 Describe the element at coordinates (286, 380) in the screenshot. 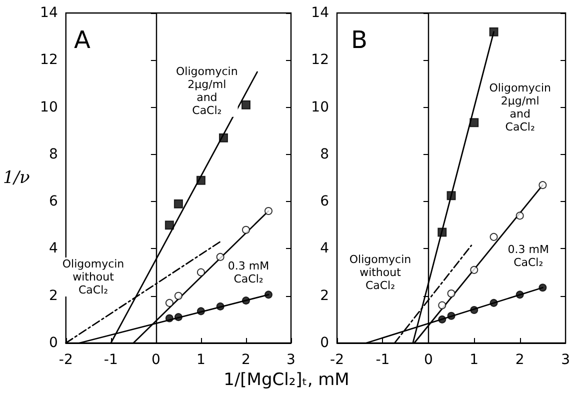

I see `x-axis-title: 1/[MgCl₂]ₜ, mM` at that location.